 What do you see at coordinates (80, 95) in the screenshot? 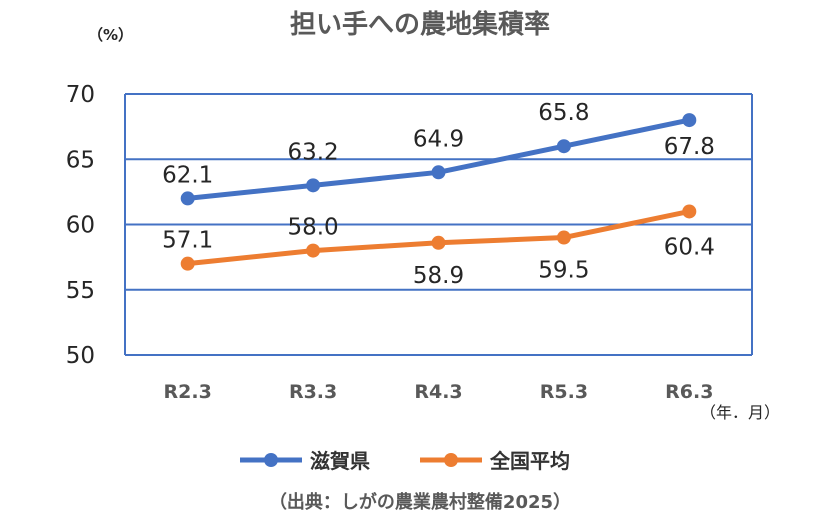
I see `y-tick-label: 70` at bounding box center [80, 95].